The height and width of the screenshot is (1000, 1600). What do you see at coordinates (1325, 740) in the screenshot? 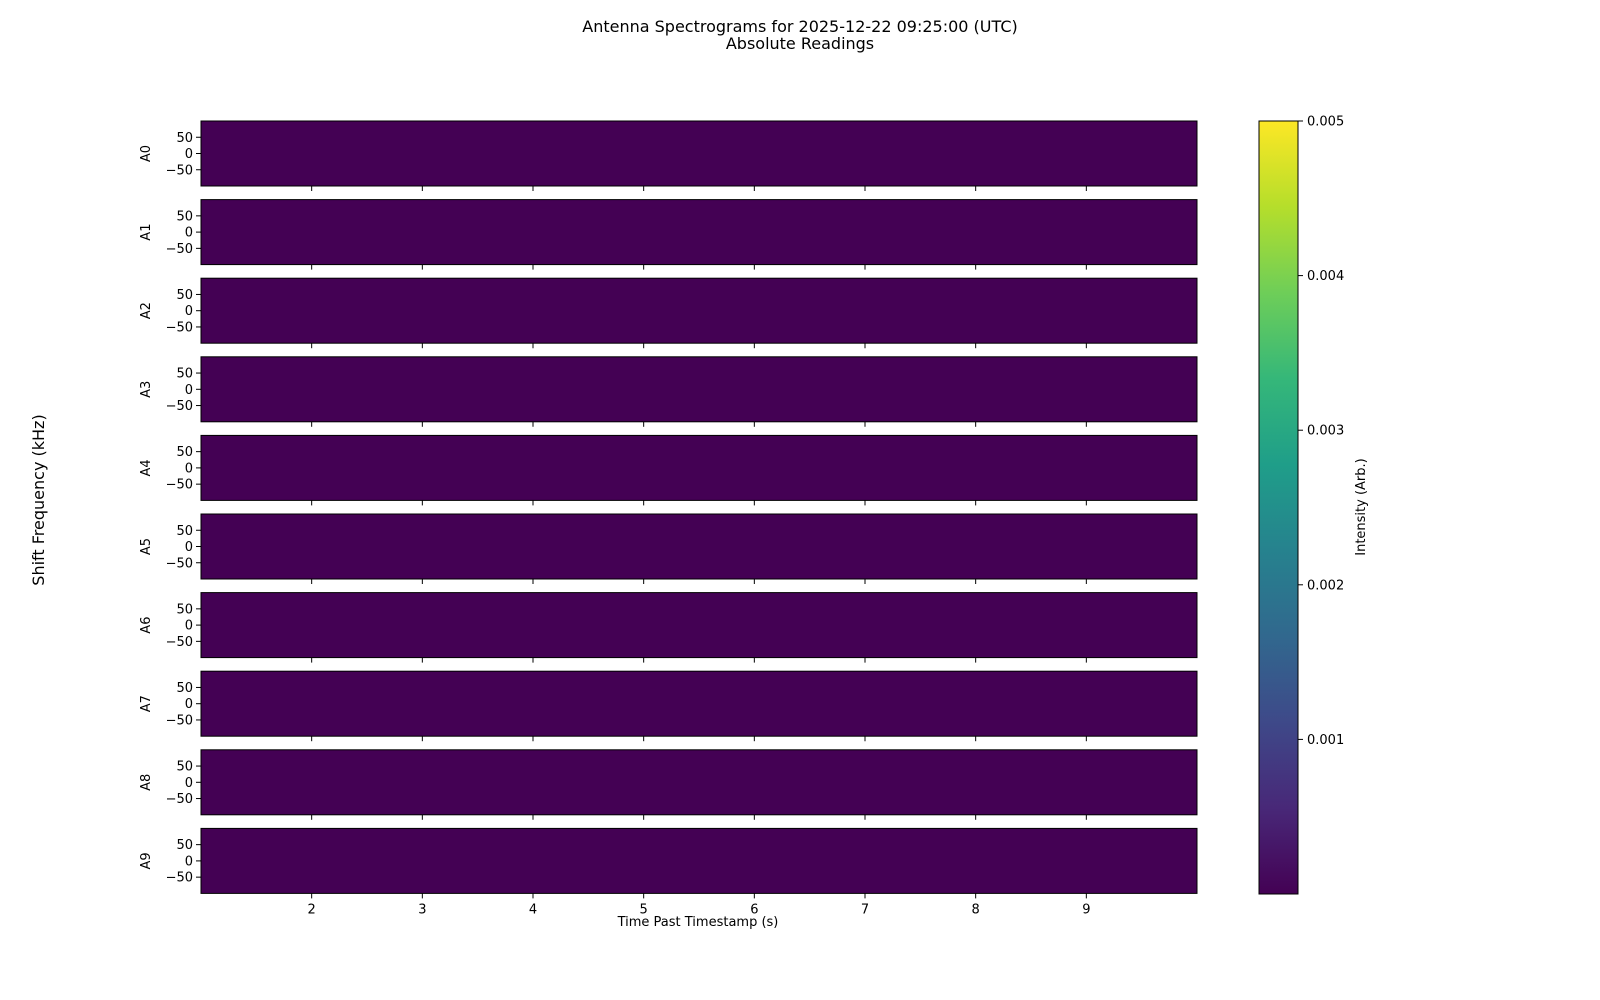
I see `colorbar-tick-label: 0.001` at bounding box center [1325, 740].